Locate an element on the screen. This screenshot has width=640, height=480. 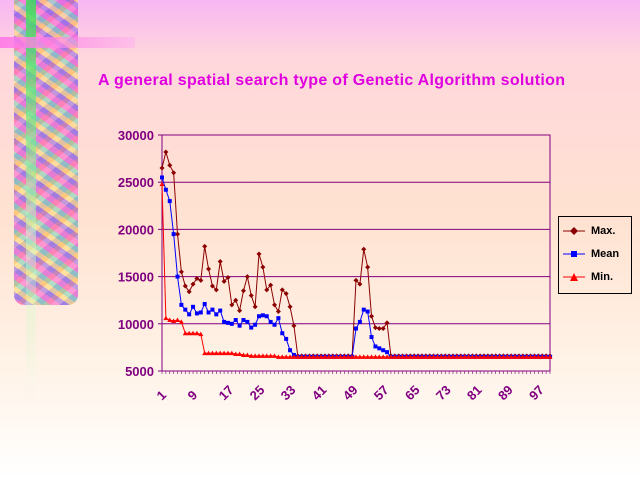
legend-item-min: Min. is located at coordinates (588, 277).